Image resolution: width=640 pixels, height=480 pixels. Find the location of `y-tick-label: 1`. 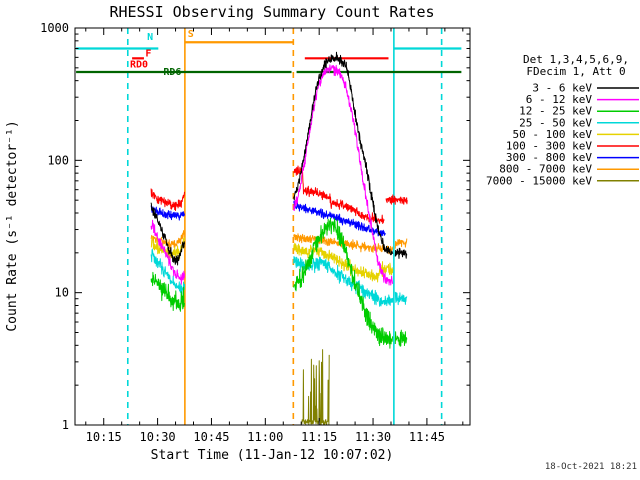

y-tick-label: 1 is located at coordinates (65, 425).